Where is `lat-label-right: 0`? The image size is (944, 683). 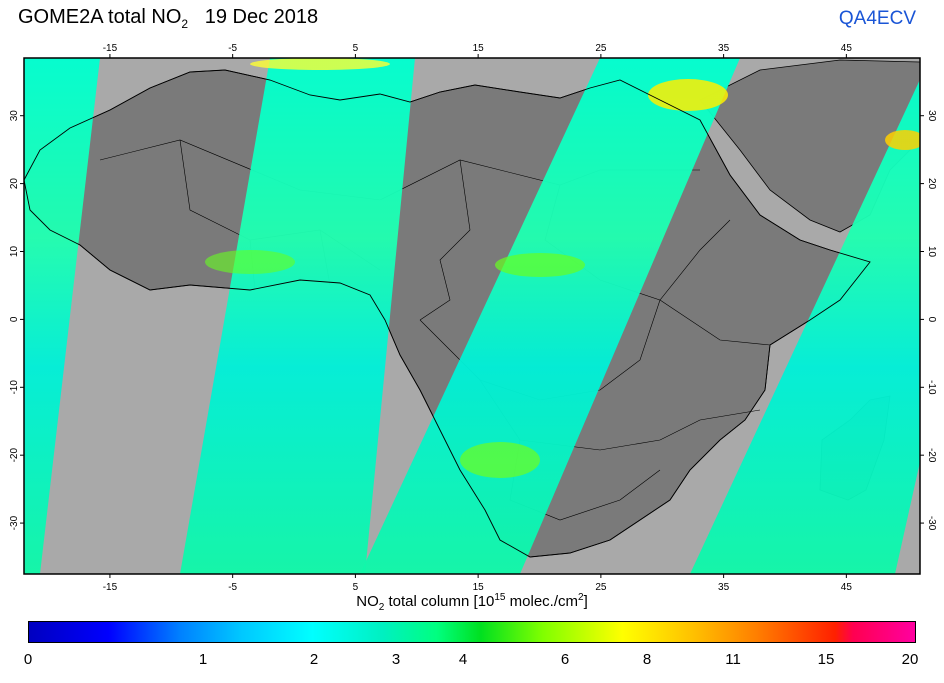 lat-label-right: 0 is located at coordinates (931, 320).